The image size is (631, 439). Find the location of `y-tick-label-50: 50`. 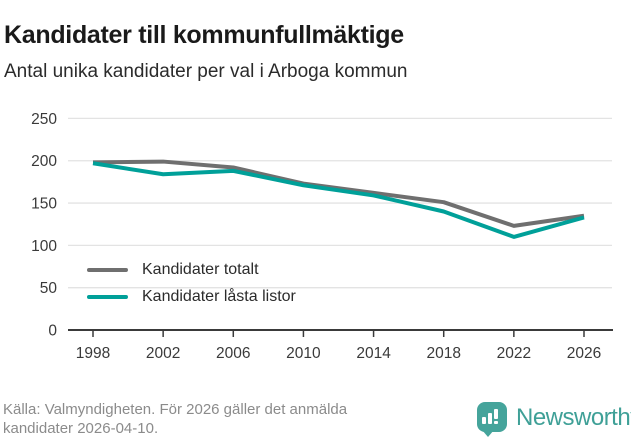

y-tick-label-50: 50 is located at coordinates (49, 288).